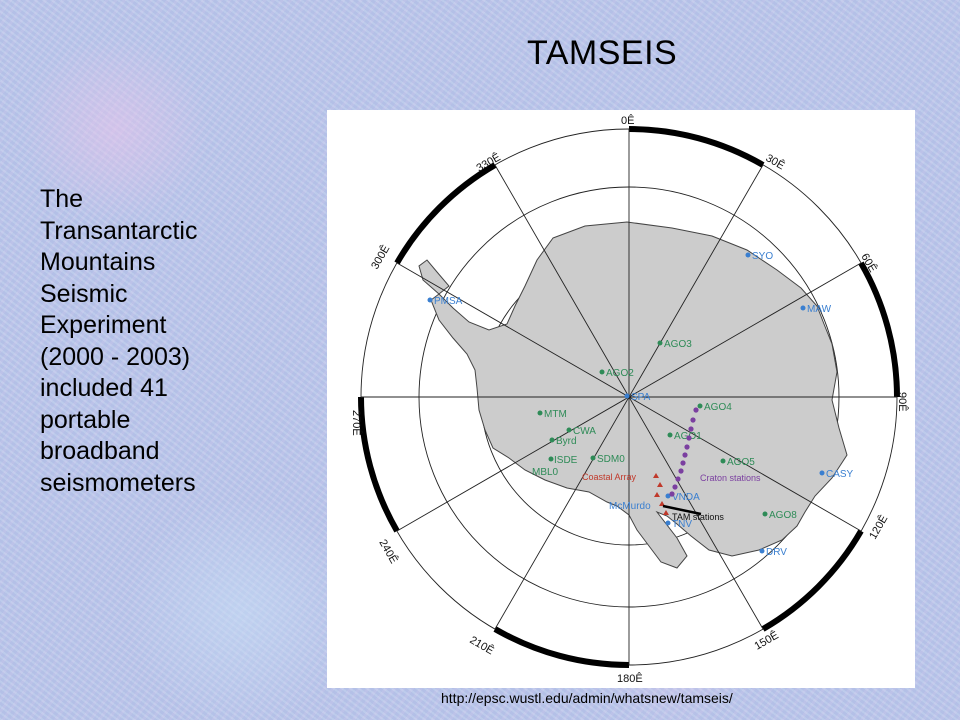 This screenshot has width=960, height=720. What do you see at coordinates (868, 262) in the screenshot?
I see `longitude-label: 60Ê` at bounding box center [868, 262].